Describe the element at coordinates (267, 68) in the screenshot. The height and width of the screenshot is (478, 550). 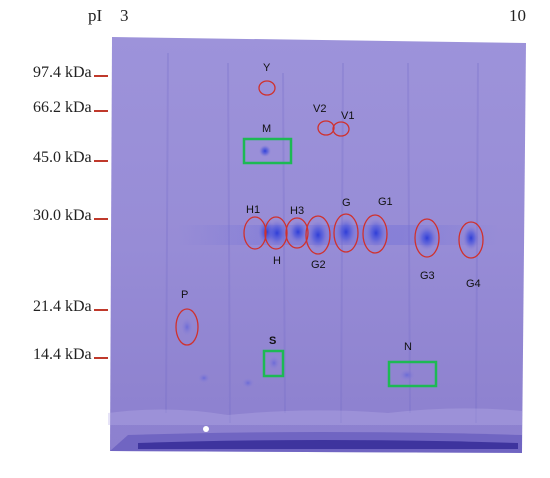
I see `spot-label-y: Y` at that location.